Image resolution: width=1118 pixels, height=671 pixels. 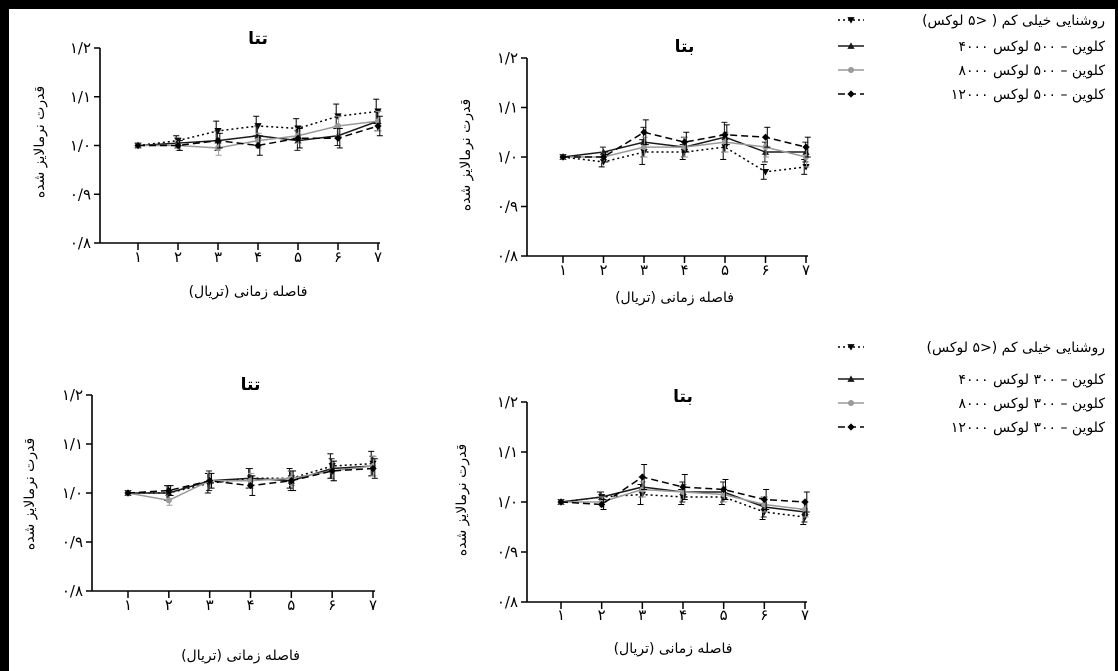 I want to click on legend-entry: ۱۲۰۰۰ کلوین – ۵۰۰ لوکس, so click(x=971, y=95).